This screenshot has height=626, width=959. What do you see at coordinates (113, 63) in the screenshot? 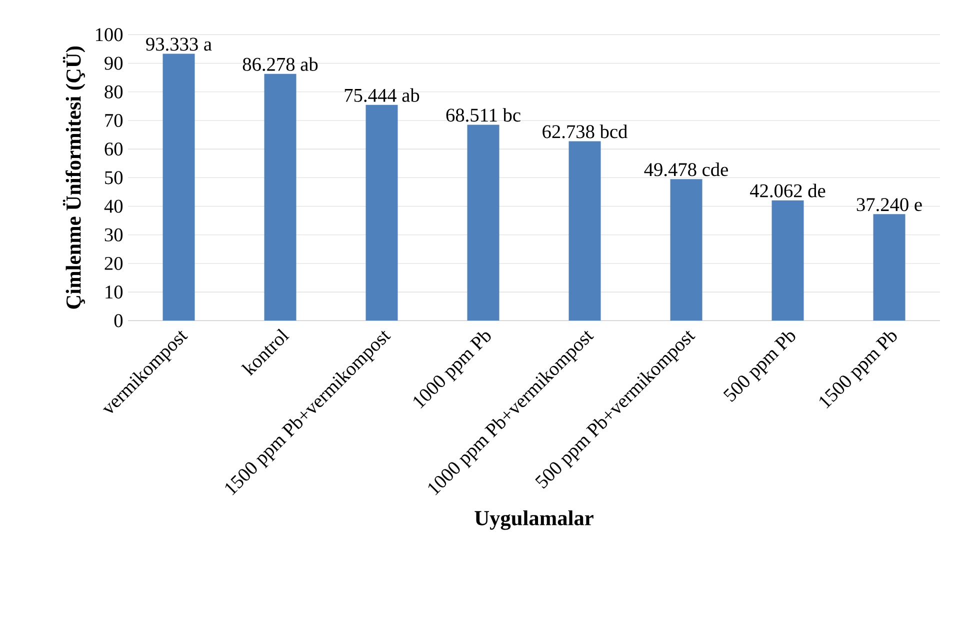
I see `y-tick-label: 90` at bounding box center [113, 63].